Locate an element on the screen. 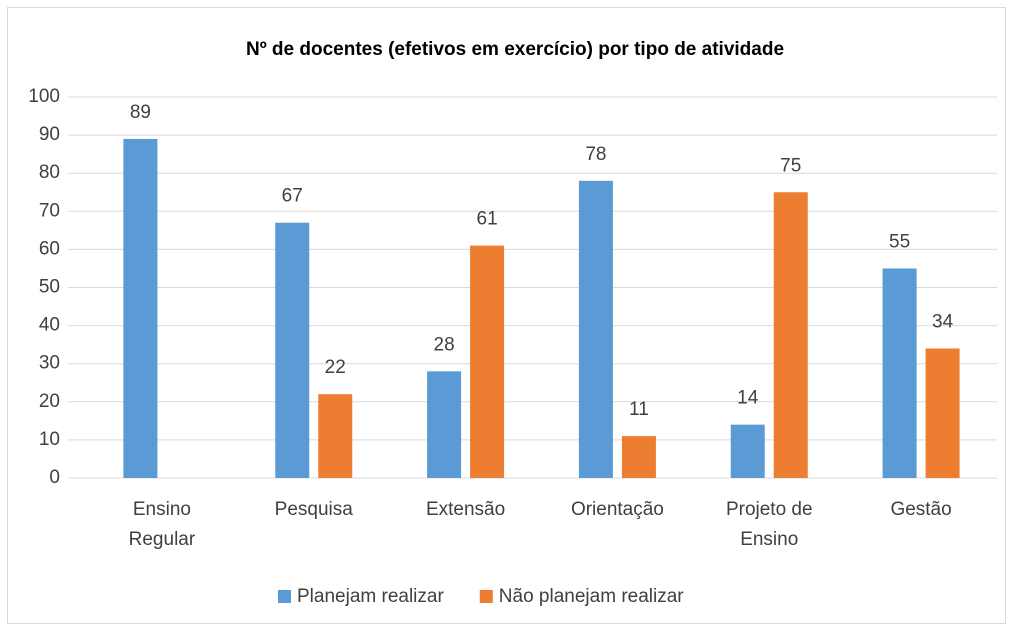 This screenshot has height=636, width=1013. y-tick-label: 60 is located at coordinates (49, 248).